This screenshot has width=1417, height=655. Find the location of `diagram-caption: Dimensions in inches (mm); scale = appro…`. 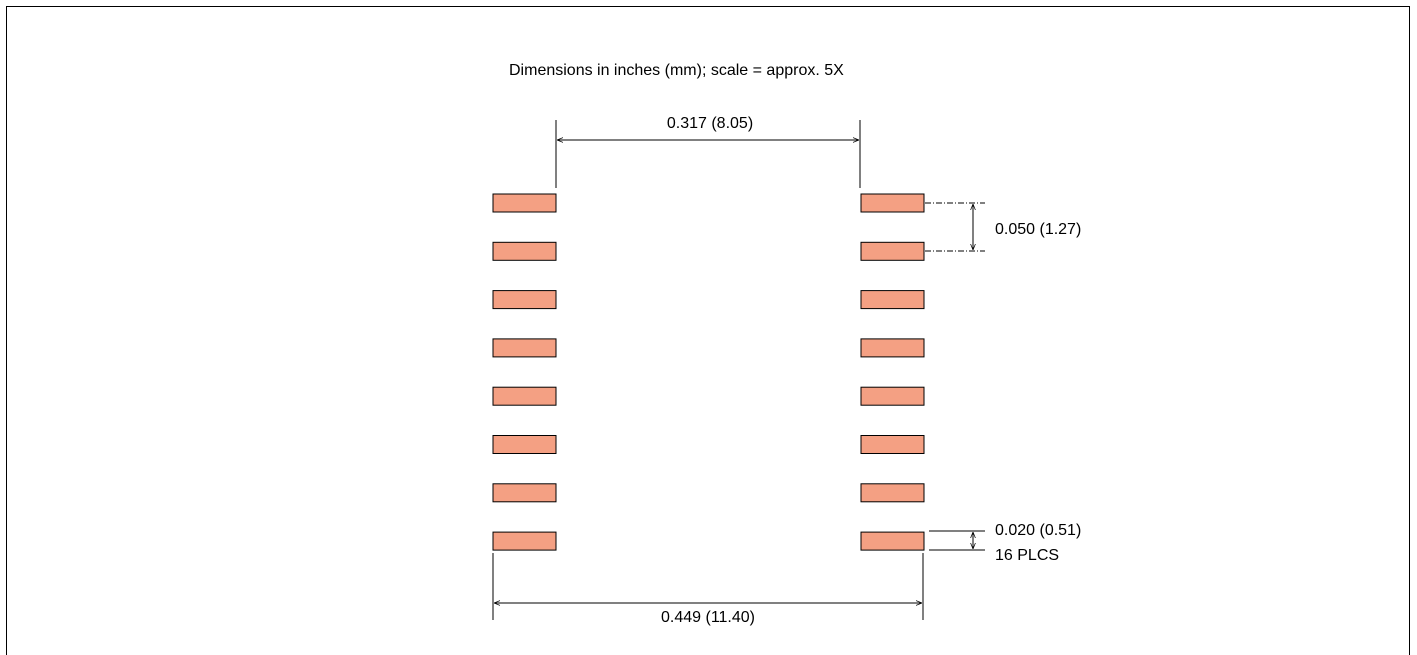

diagram-caption: Dimensions in inches (mm); scale = appro… is located at coordinates (676, 70).